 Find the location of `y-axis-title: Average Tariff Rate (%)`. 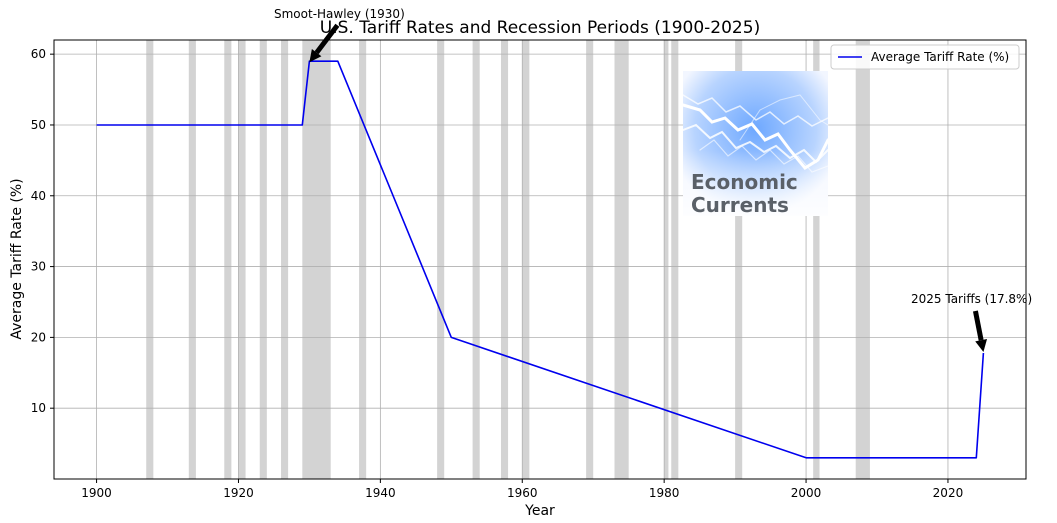

y-axis-title: Average Tariff Rate (%) is located at coordinates (17, 258).